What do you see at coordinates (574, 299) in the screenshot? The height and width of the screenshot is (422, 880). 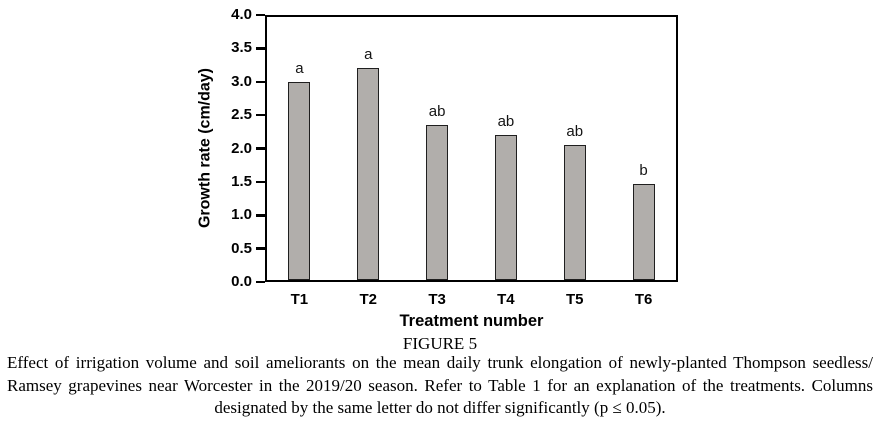 I see `x-tick-label: T5` at bounding box center [574, 299].